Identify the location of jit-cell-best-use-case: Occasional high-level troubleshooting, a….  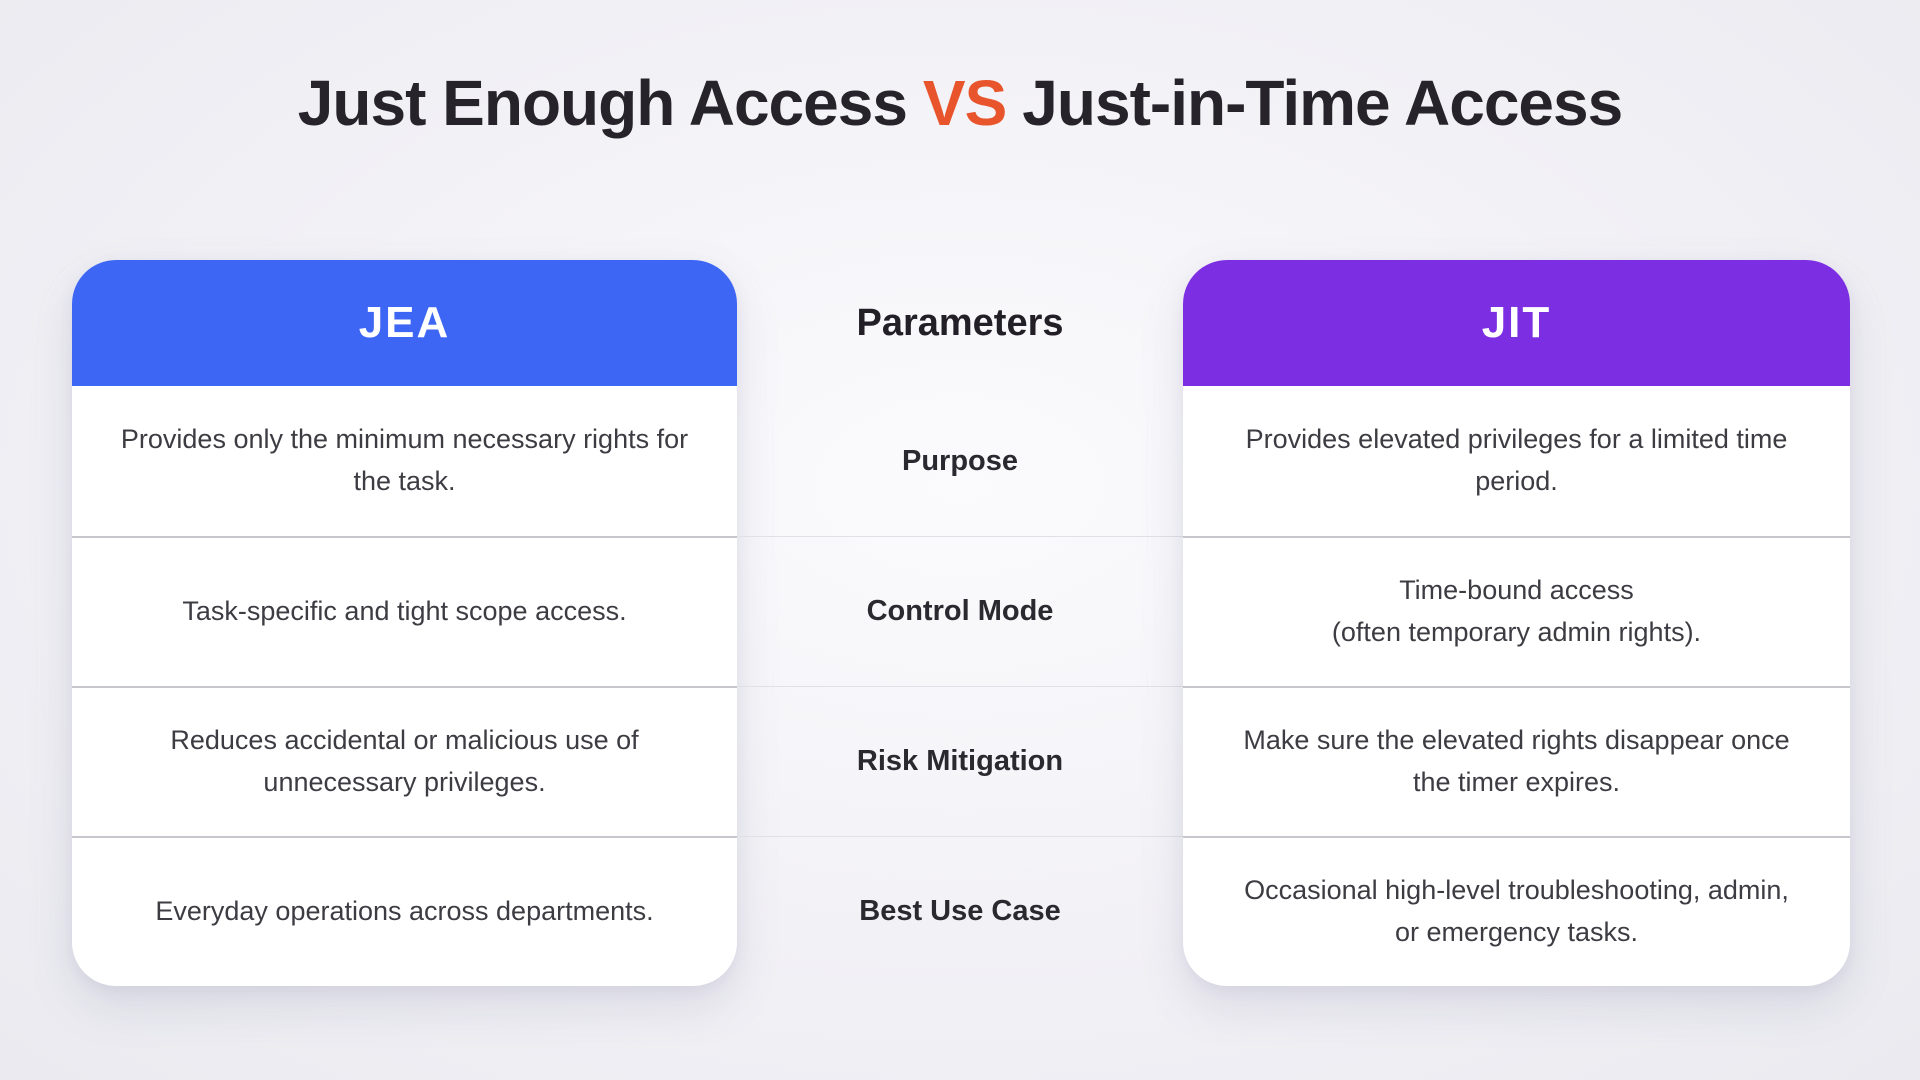
(1516, 911).